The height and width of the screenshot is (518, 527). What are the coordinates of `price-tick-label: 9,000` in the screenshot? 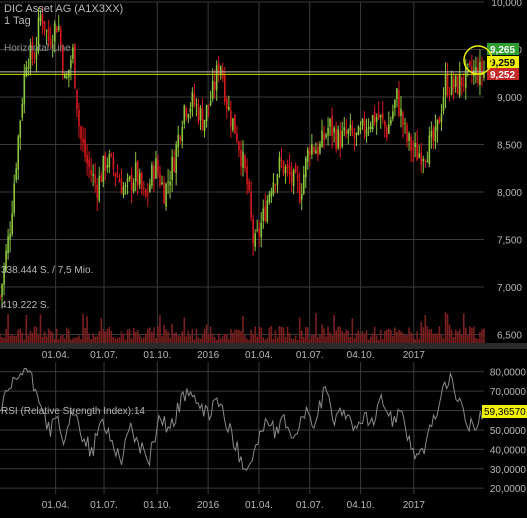 It's located at (509, 98).